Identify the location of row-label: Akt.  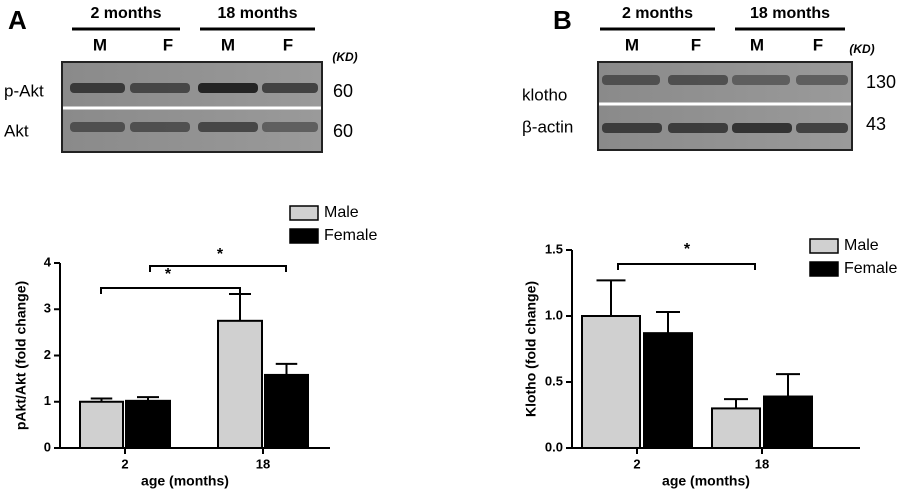
(16, 130).